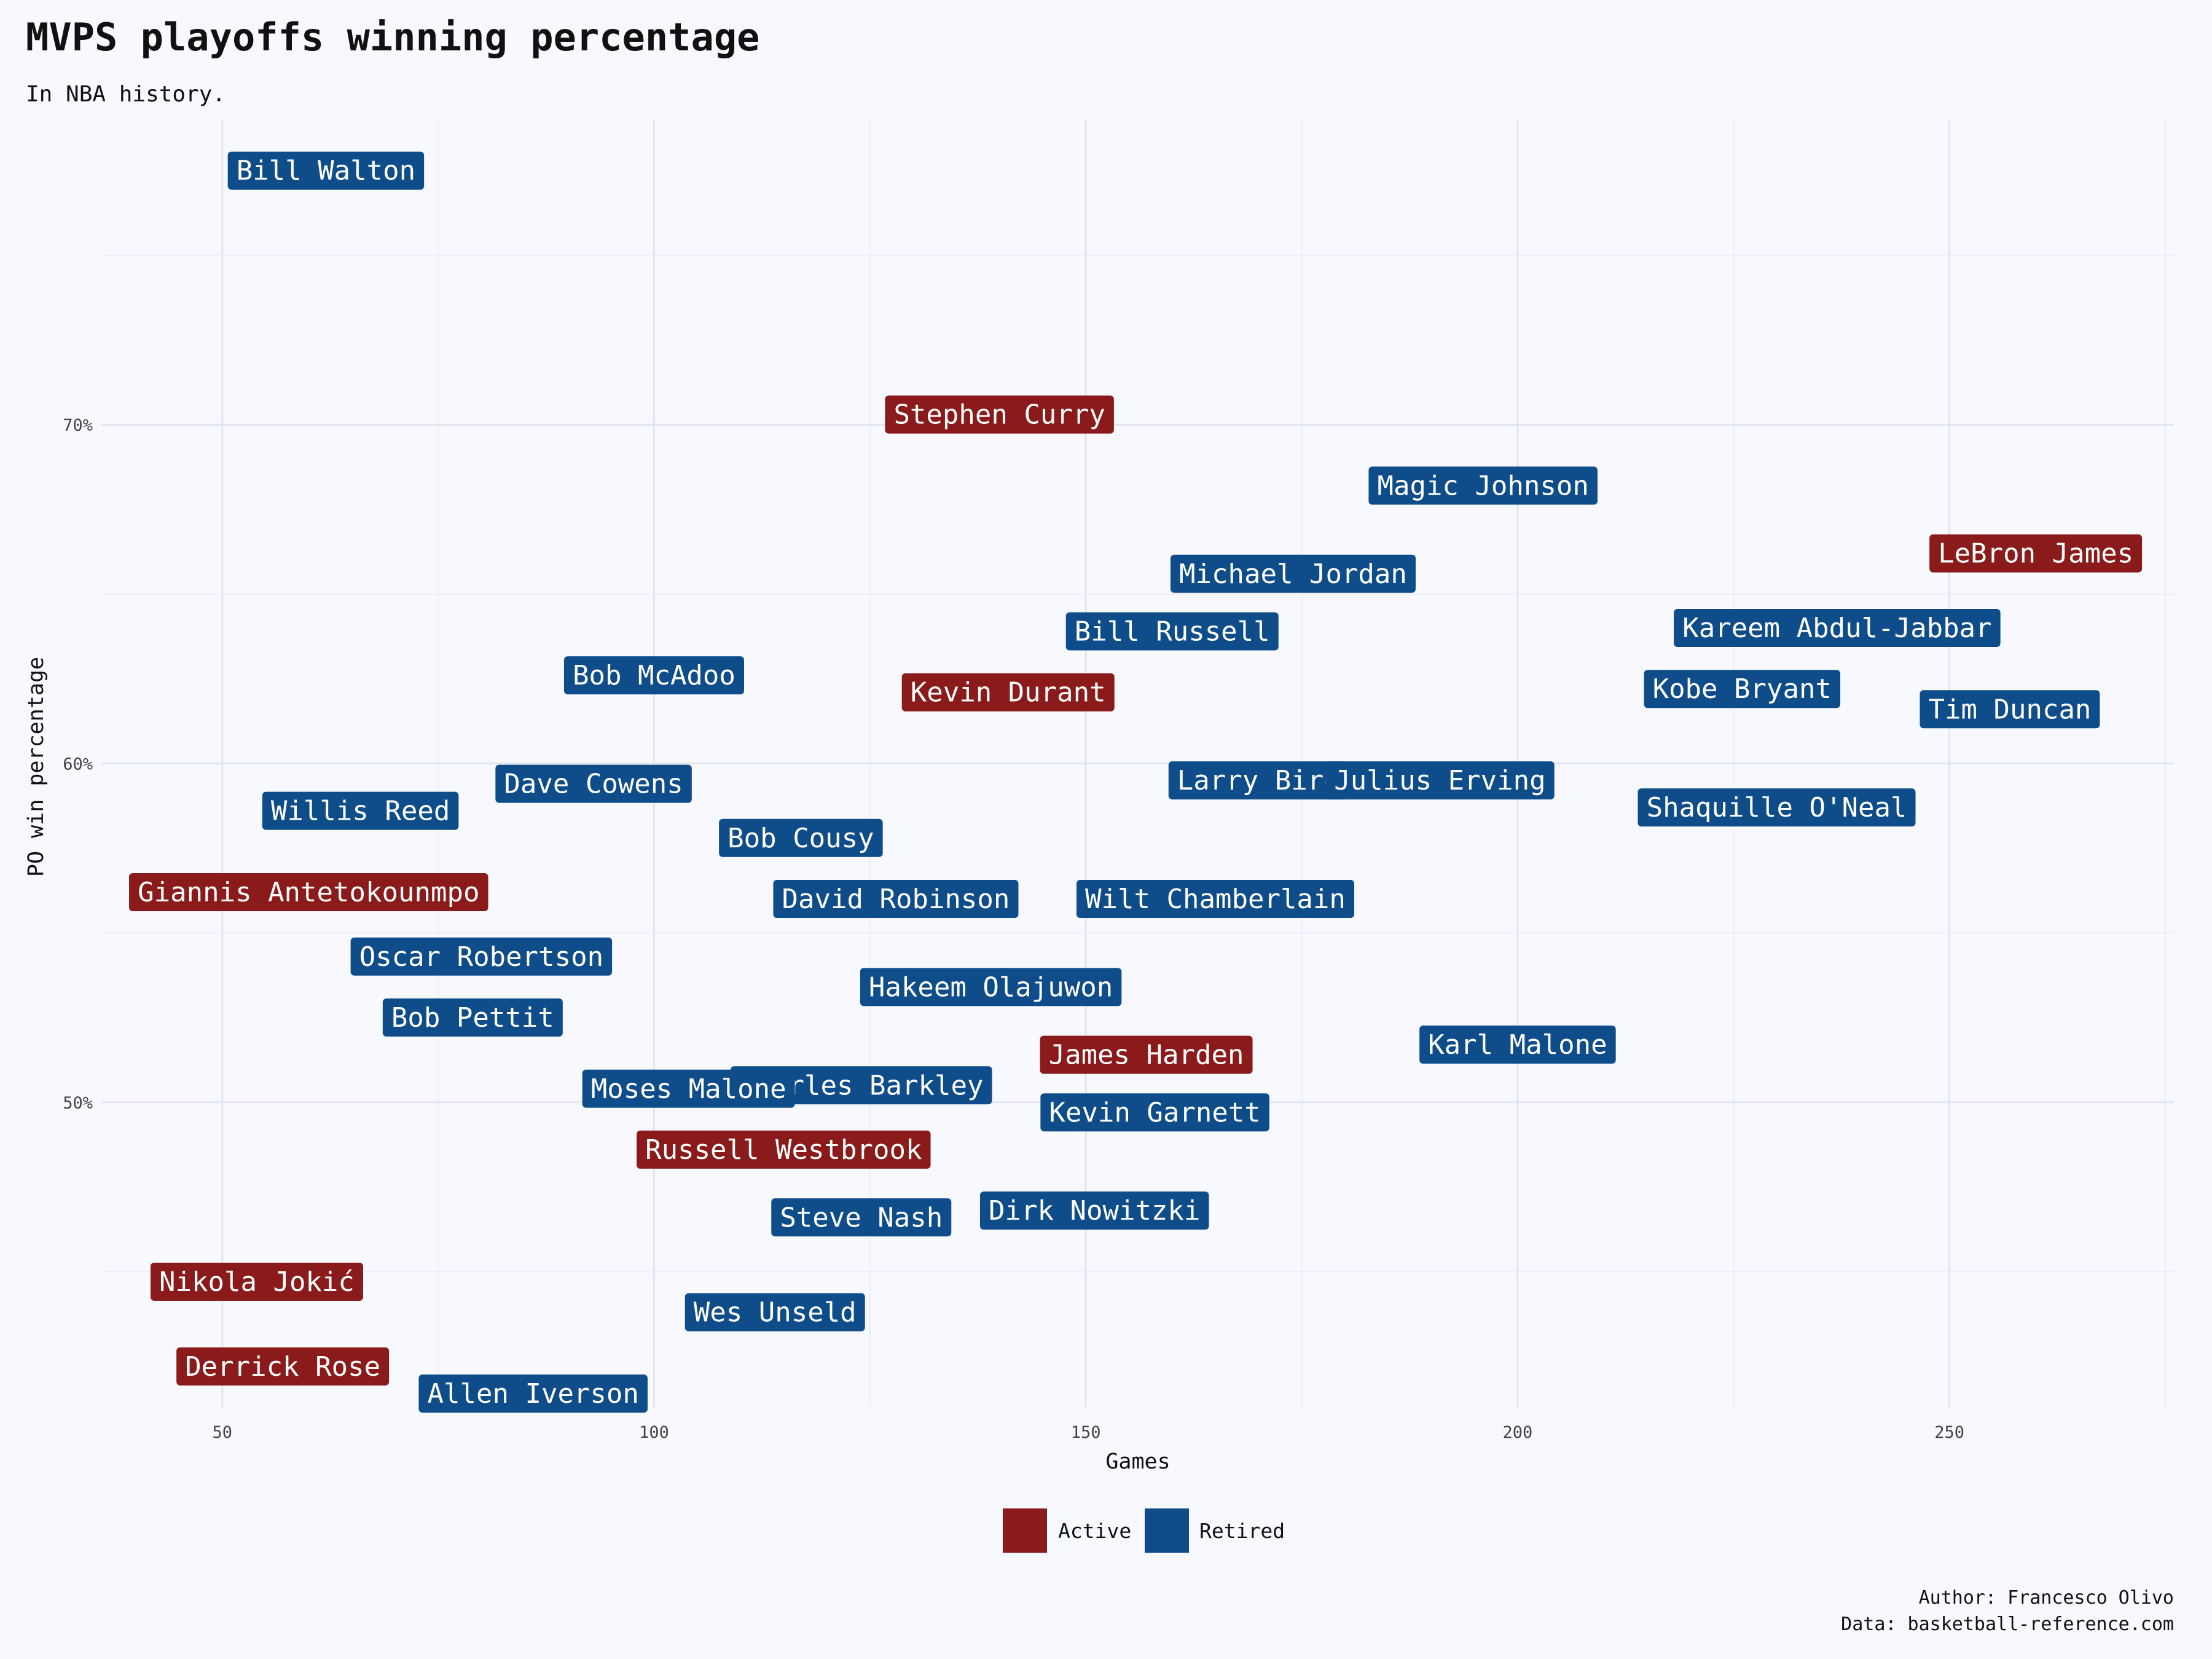 The image size is (2212, 1659). I want to click on label-text: Dave Cowens, so click(593, 784).